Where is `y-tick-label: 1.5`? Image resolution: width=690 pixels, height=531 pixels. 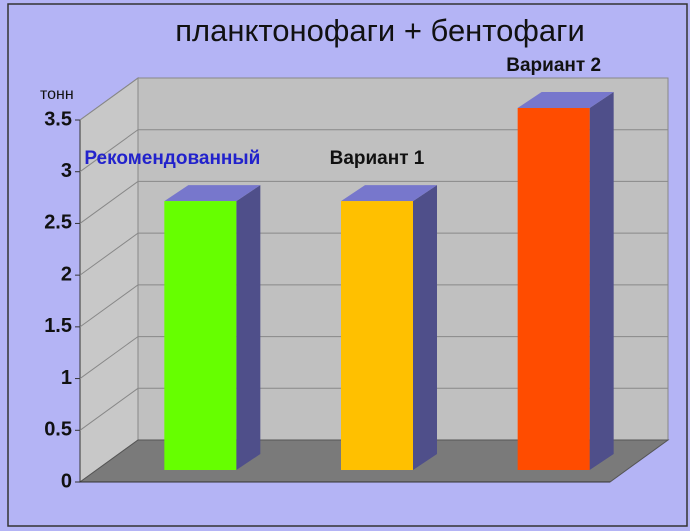
y-tick-label: 1.5 is located at coordinates (58, 326).